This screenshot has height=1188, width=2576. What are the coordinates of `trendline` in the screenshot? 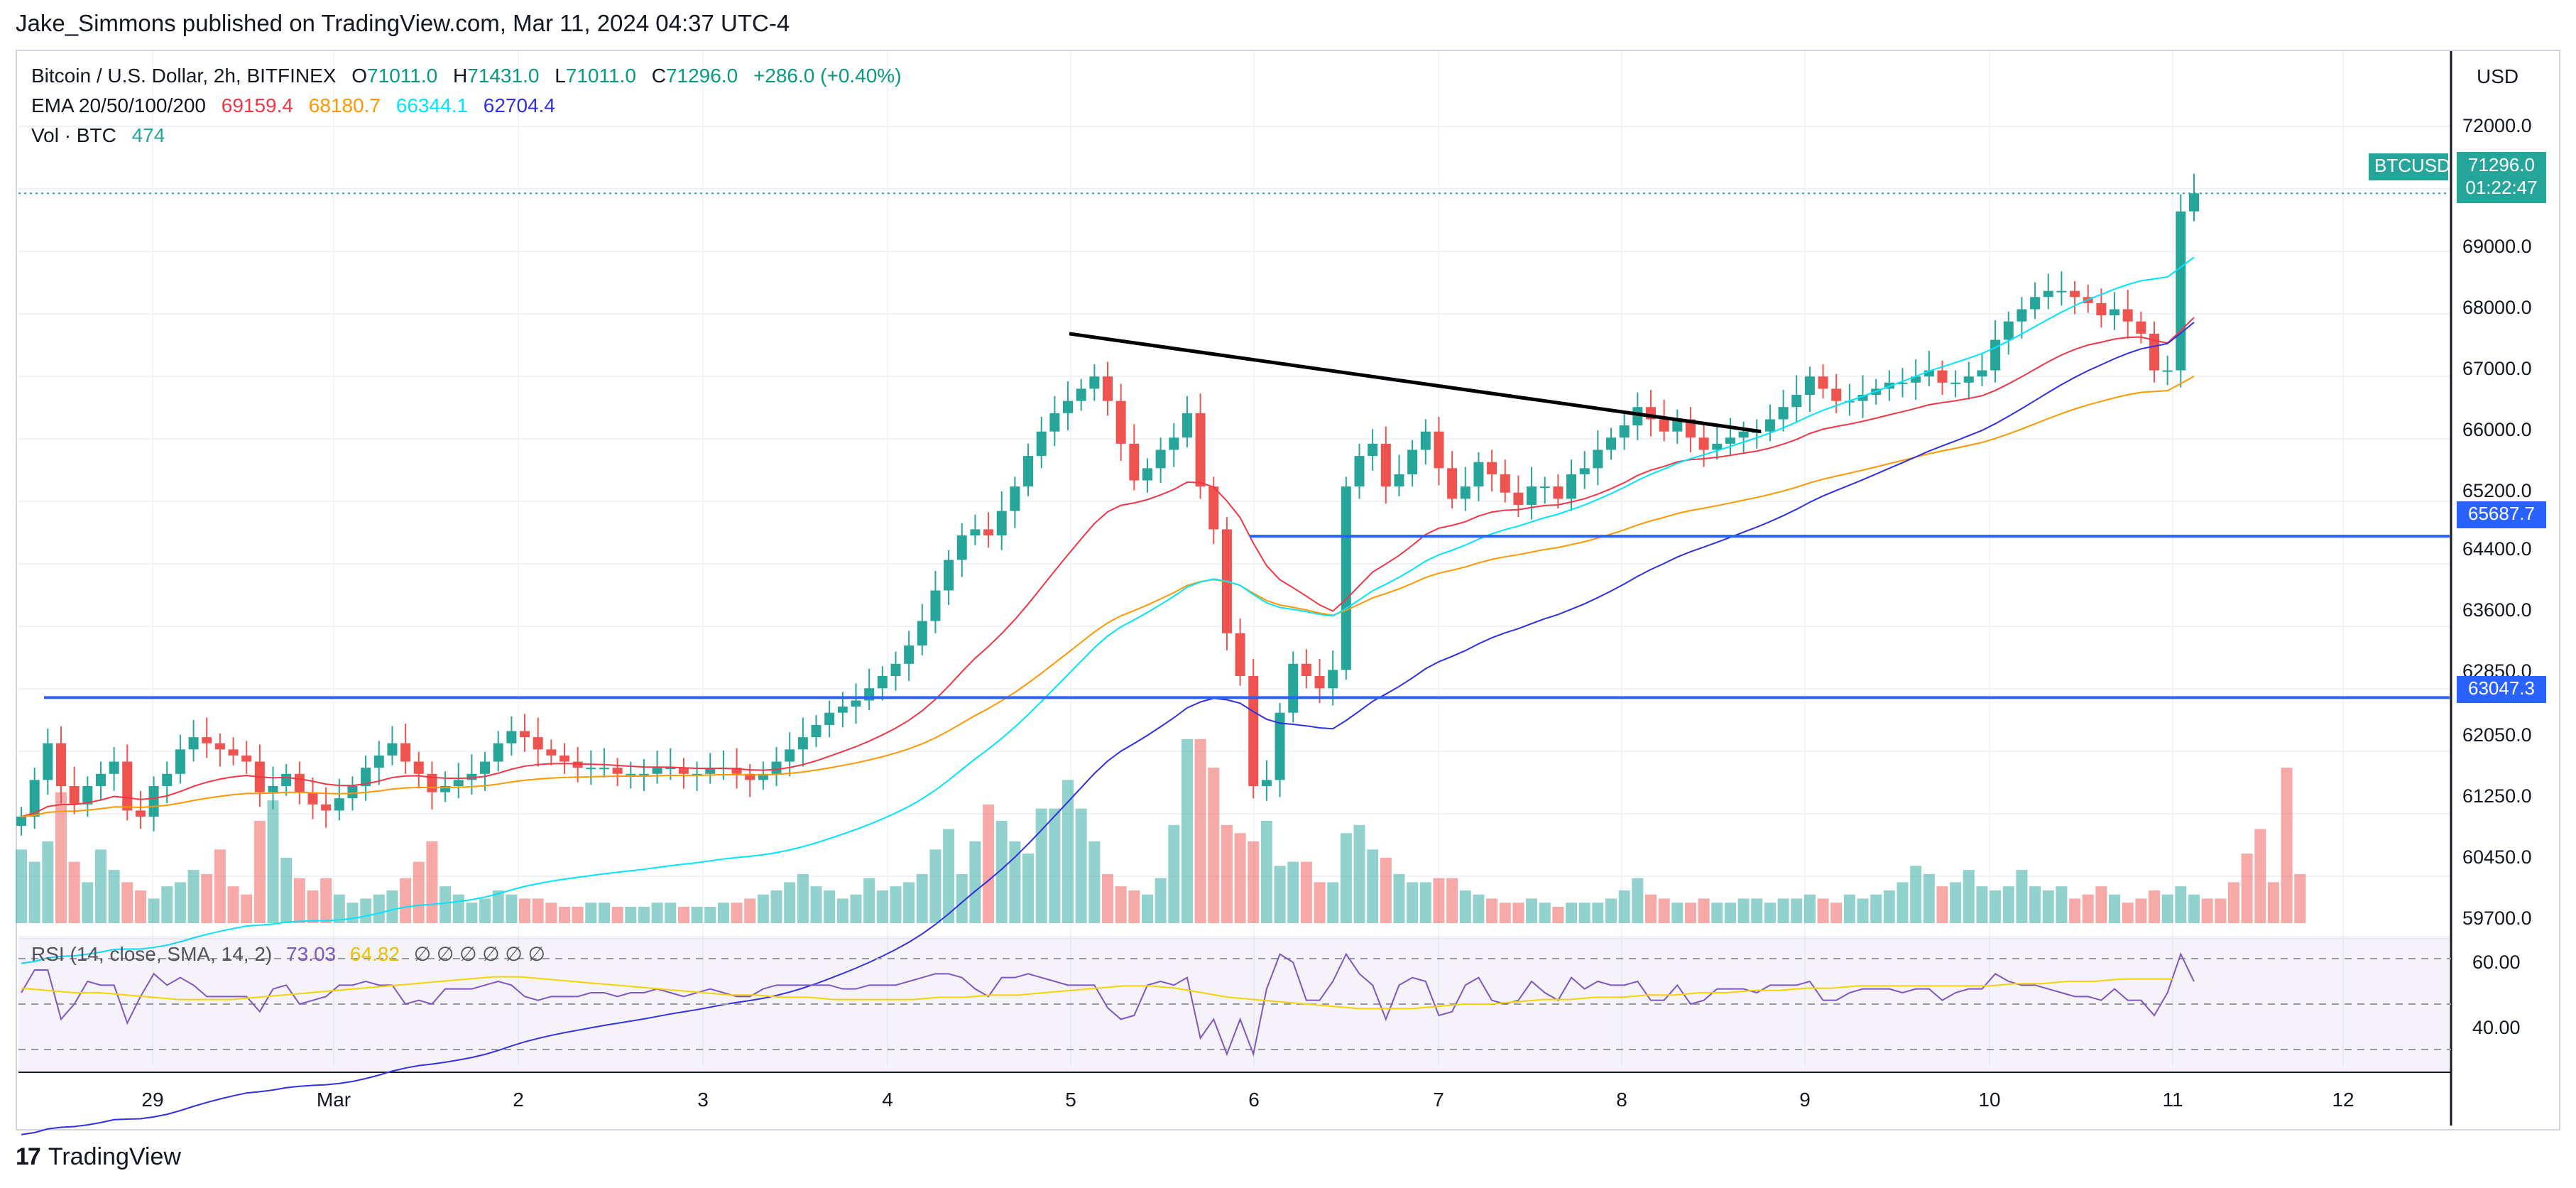 It's located at (1415, 383).